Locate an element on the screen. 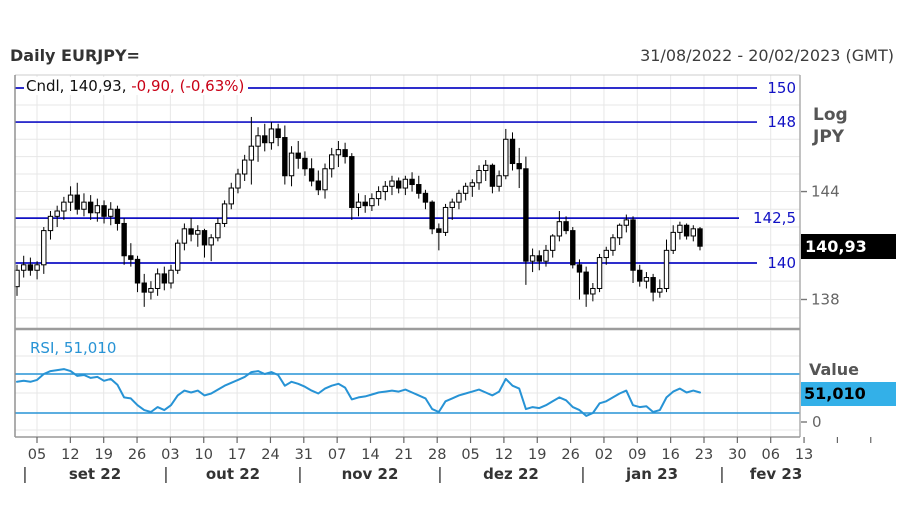 The image size is (900, 506). rsi-value-badge: 51,010 is located at coordinates (848, 394).